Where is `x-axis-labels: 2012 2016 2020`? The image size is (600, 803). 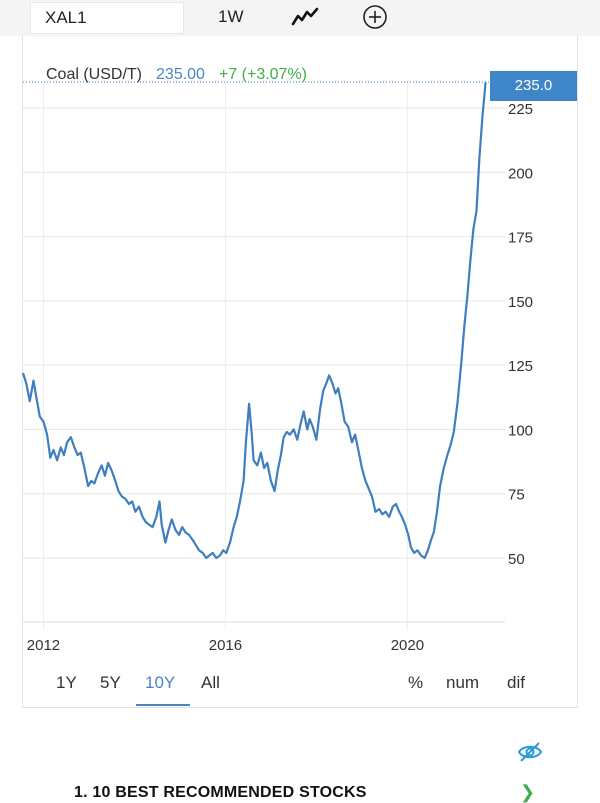 x-axis-labels: 2012 2016 2020 is located at coordinates (225, 645).